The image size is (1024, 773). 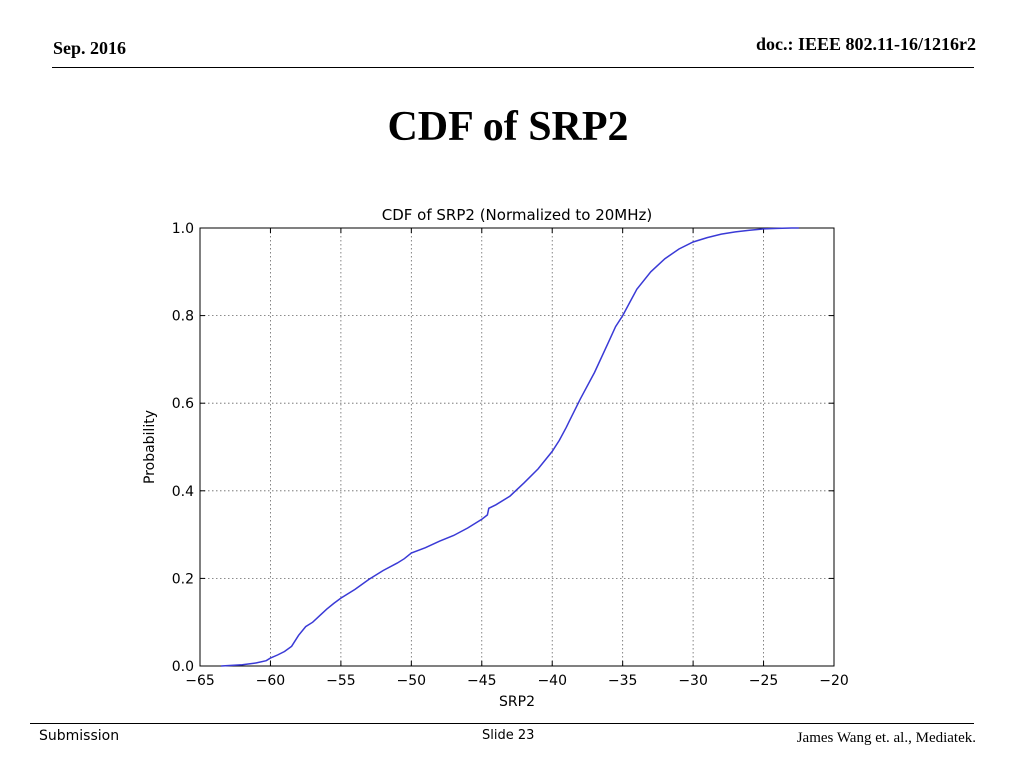 What do you see at coordinates (183, 579) in the screenshot?
I see `y-tick-label: 0.2` at bounding box center [183, 579].